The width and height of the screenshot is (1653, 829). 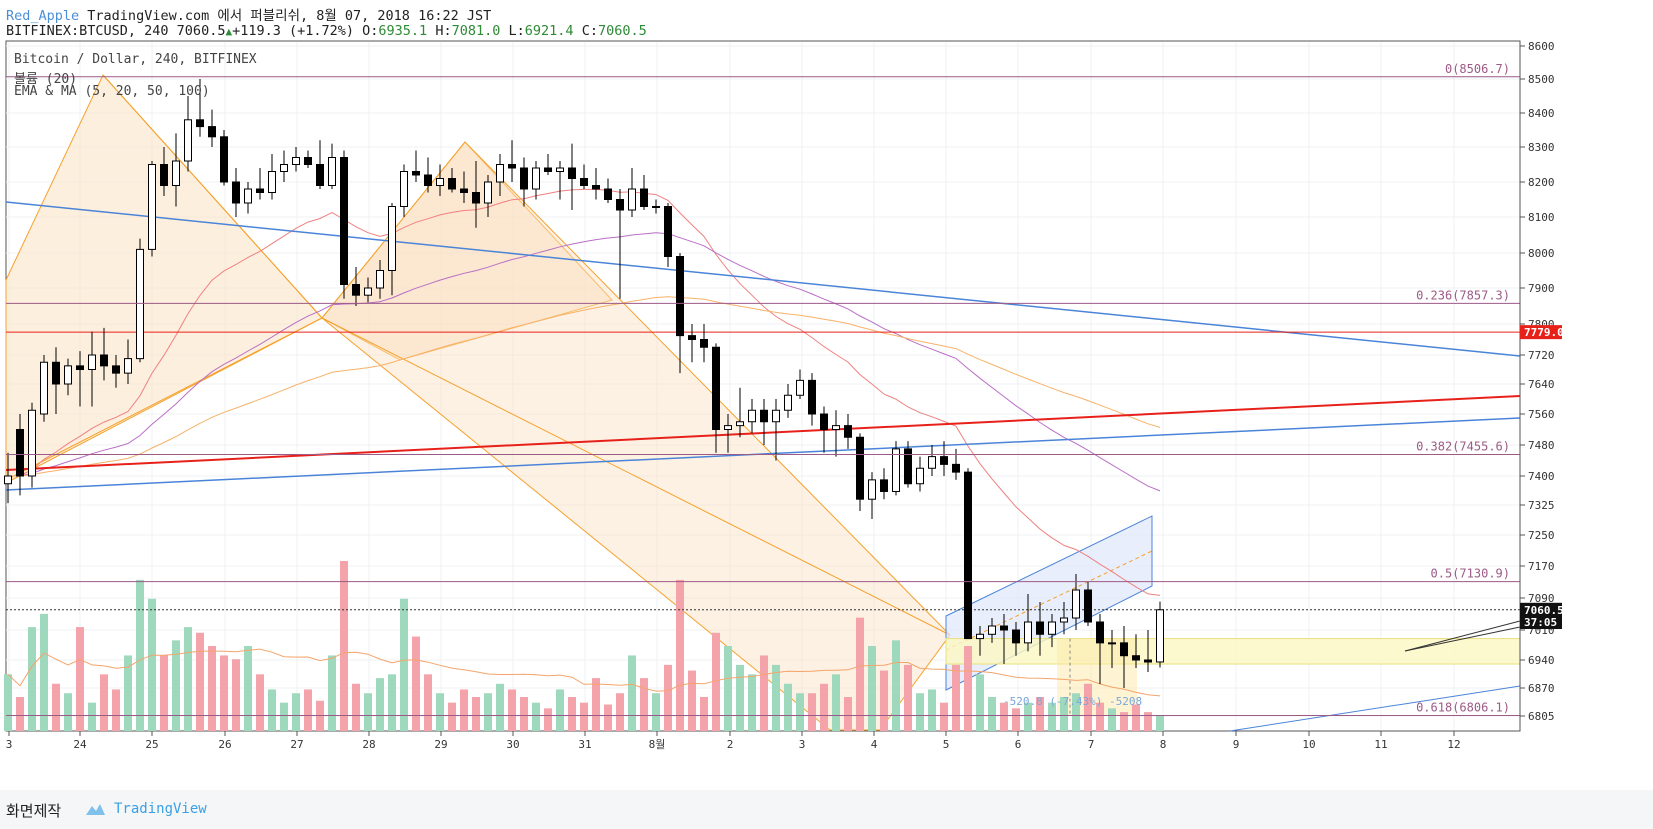 What do you see at coordinates (1375, 708) in the screenshot?
I see `trend-line-bottom` at bounding box center [1375, 708].